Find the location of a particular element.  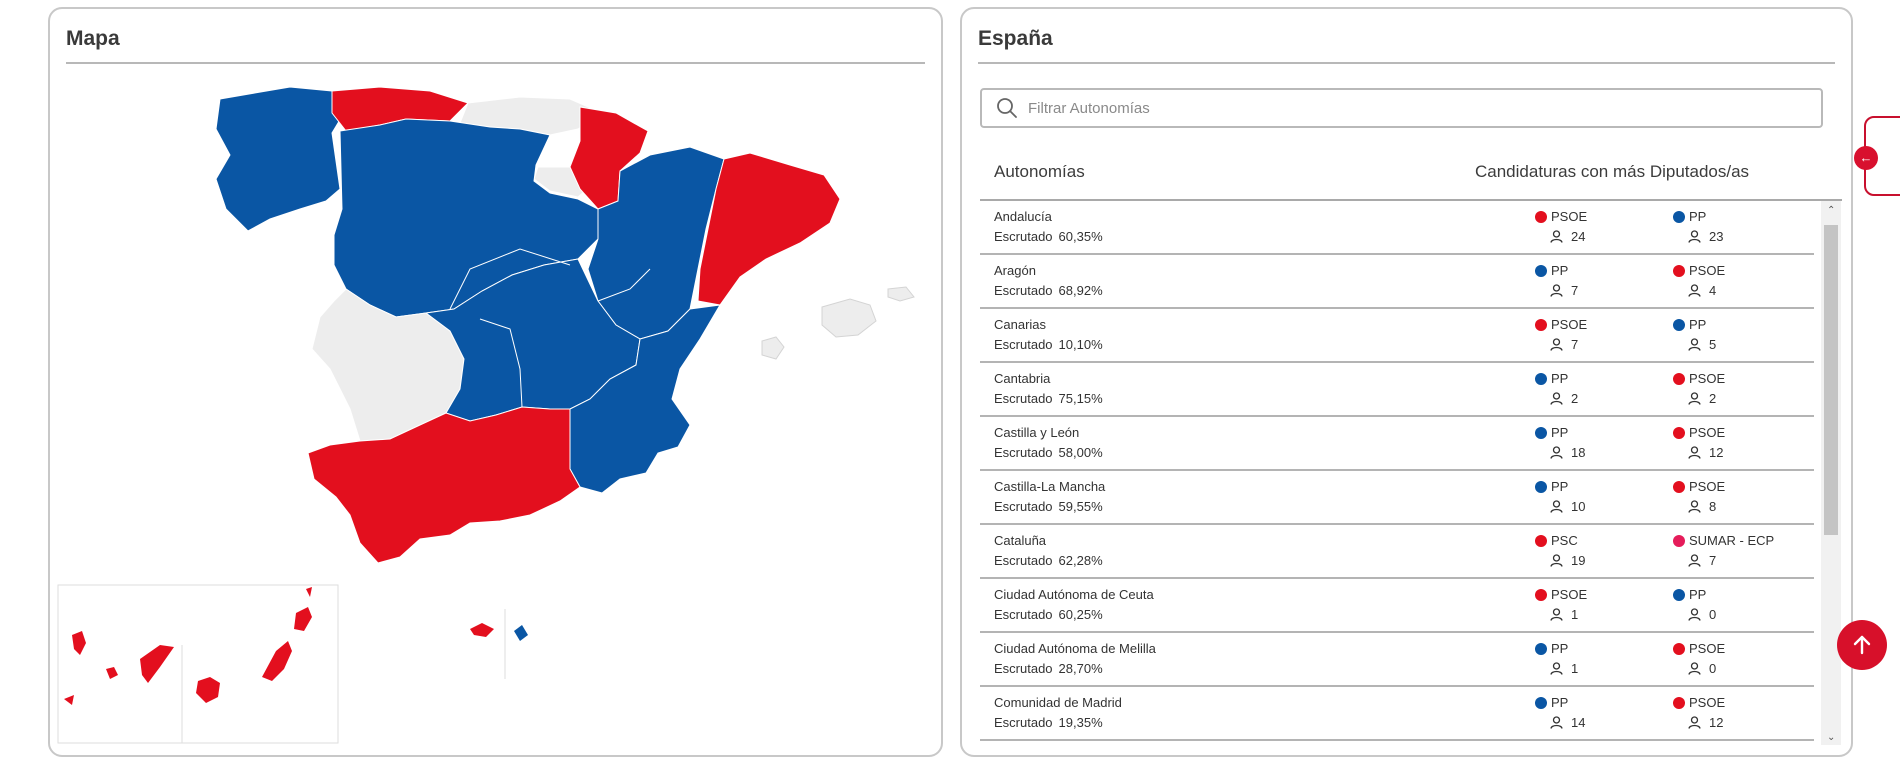

arrow-up-icon is located at coordinates (1862, 645).